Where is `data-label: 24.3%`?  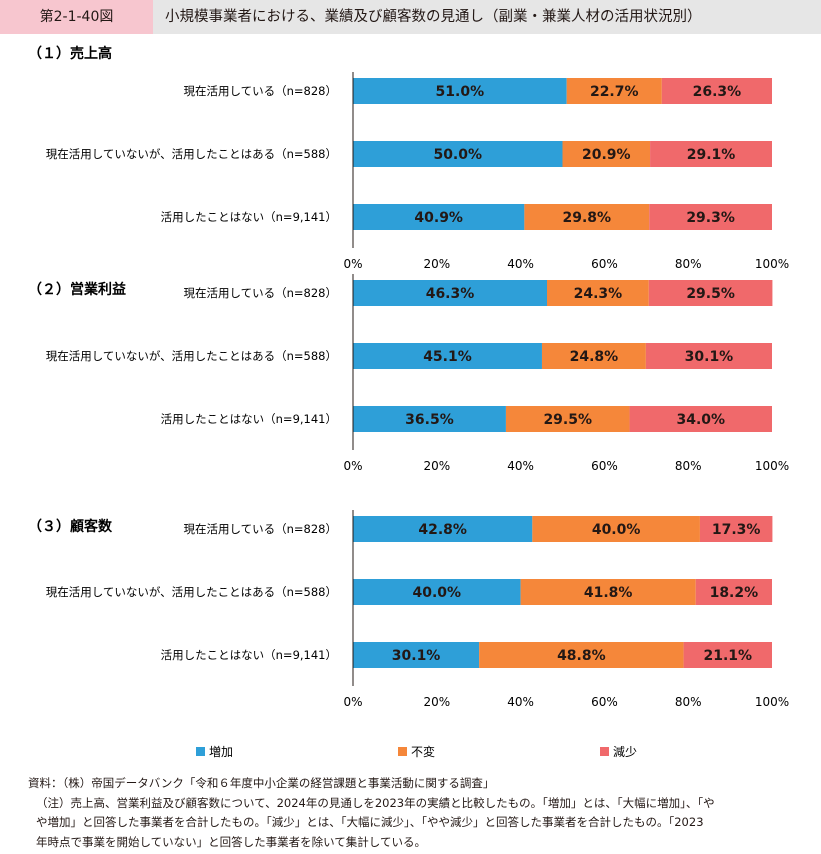
data-label: 24.3% is located at coordinates (598, 294).